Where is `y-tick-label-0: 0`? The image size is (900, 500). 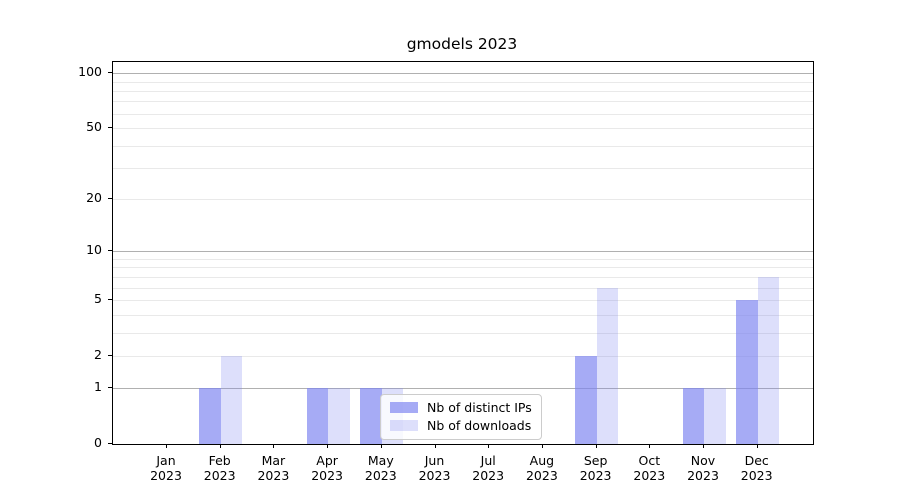 y-tick-label-0: 0 is located at coordinates (98, 442).